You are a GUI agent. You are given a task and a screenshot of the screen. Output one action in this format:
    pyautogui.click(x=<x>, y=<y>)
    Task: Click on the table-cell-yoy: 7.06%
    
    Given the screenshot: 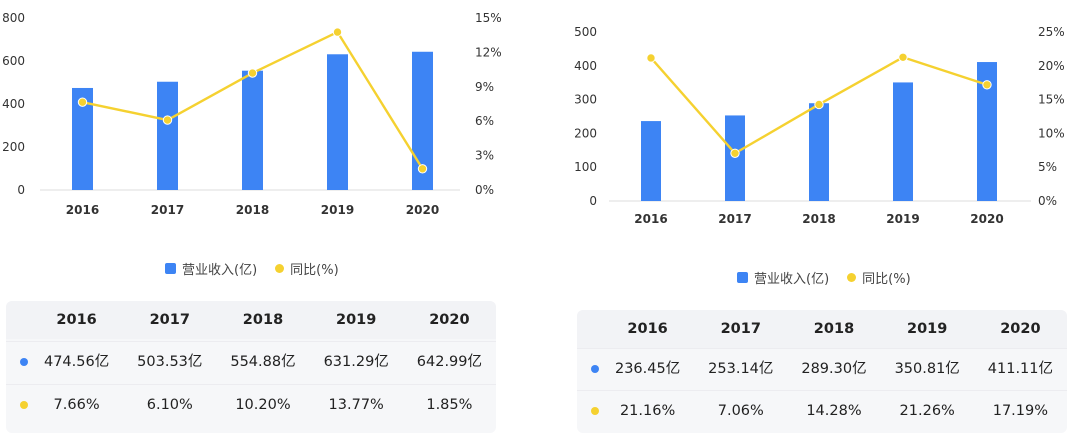 What is the action you would take?
    pyautogui.click(x=740, y=411)
    